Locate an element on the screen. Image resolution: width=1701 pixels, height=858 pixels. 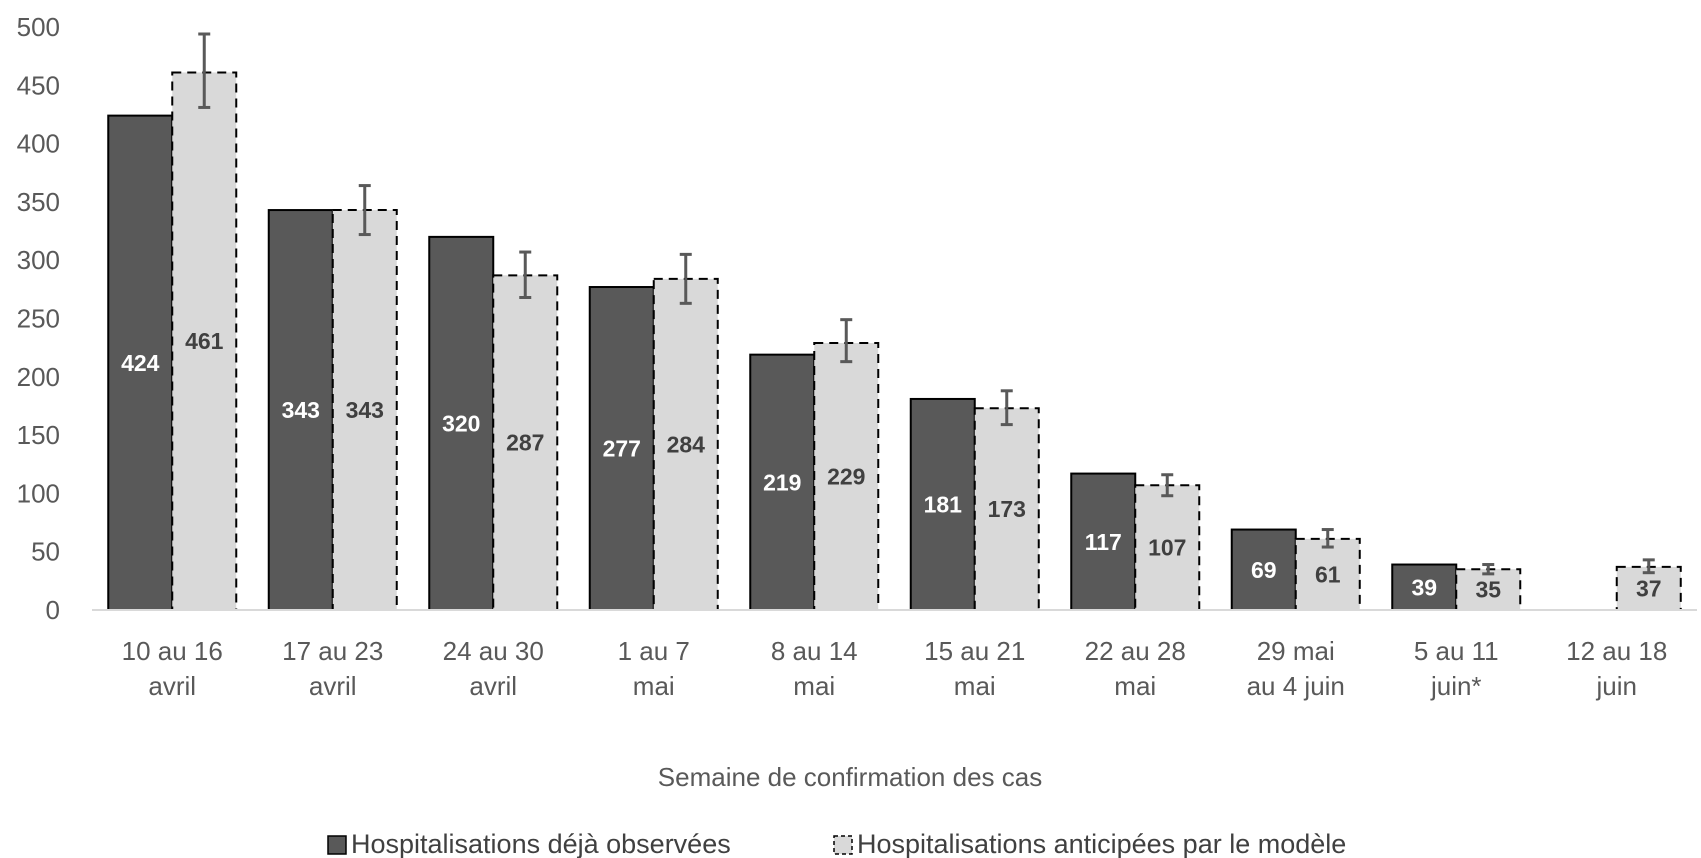
data-label: 424 is located at coordinates (140, 363).